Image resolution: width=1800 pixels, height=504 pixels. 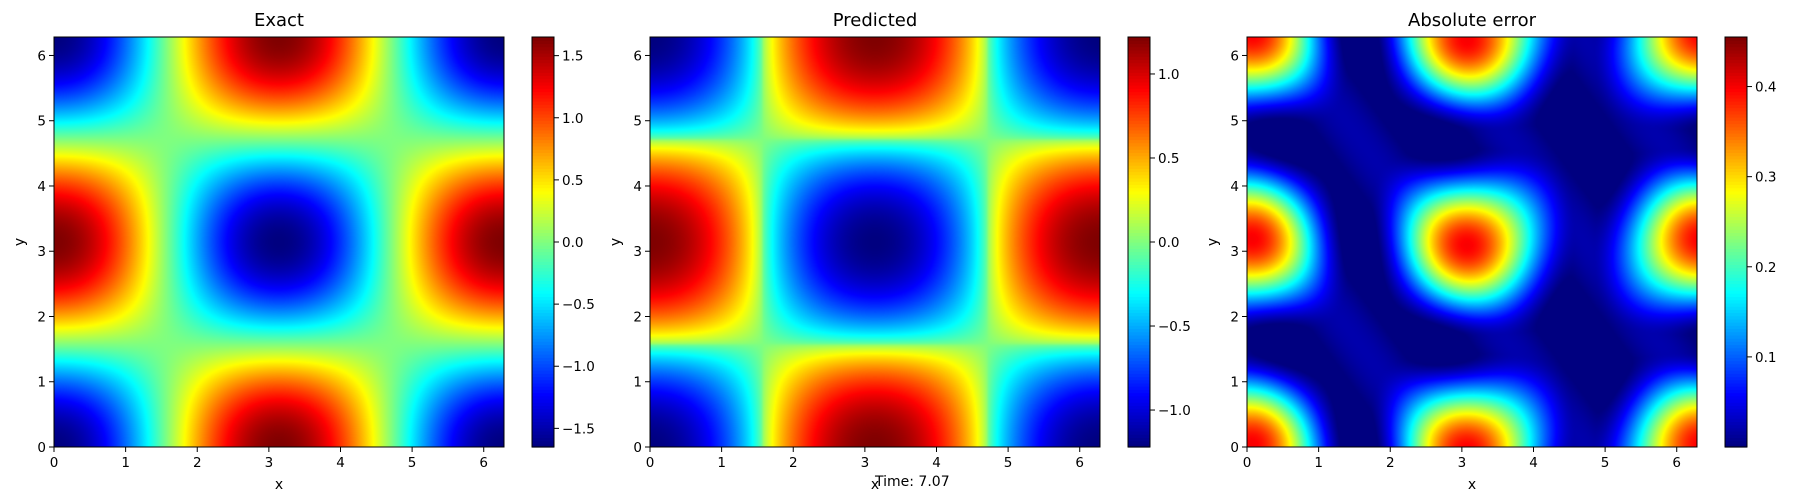 What do you see at coordinates (1765, 178) in the screenshot?
I see `colorbar-tick-label: 0.3` at bounding box center [1765, 178].